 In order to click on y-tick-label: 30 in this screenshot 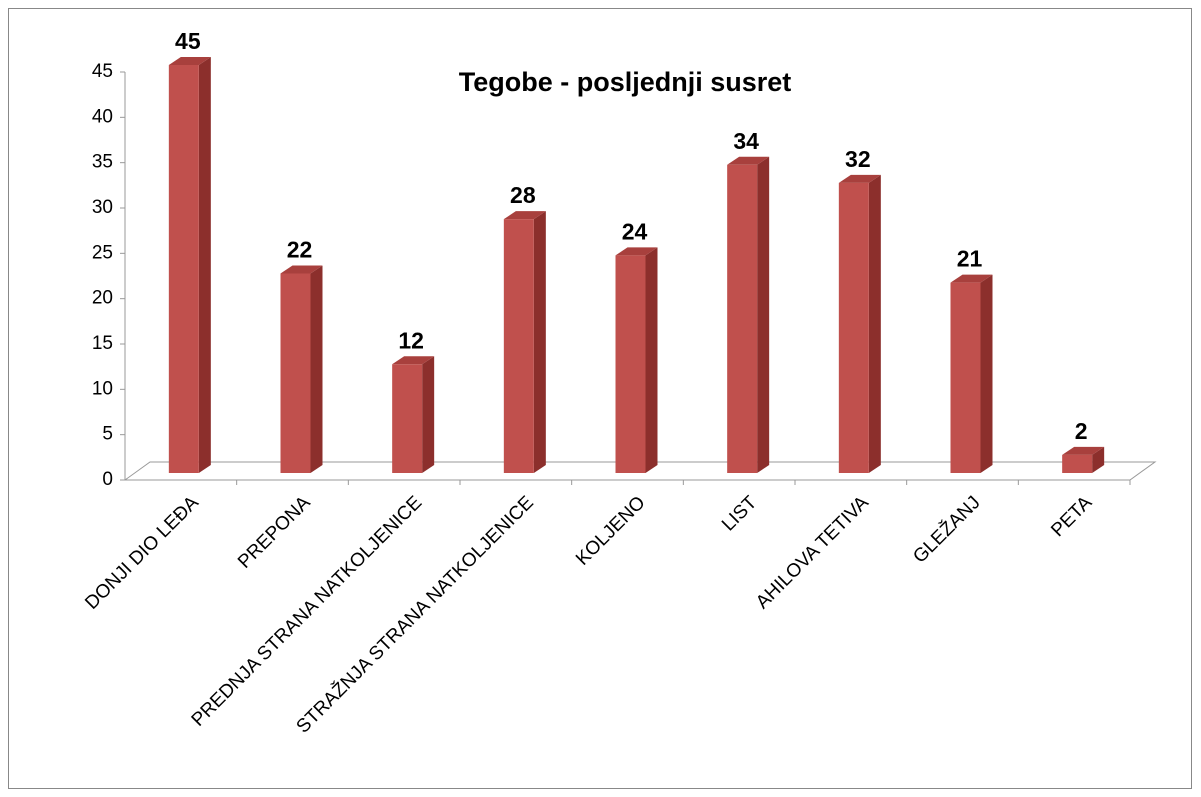, I will do `click(102, 207)`.